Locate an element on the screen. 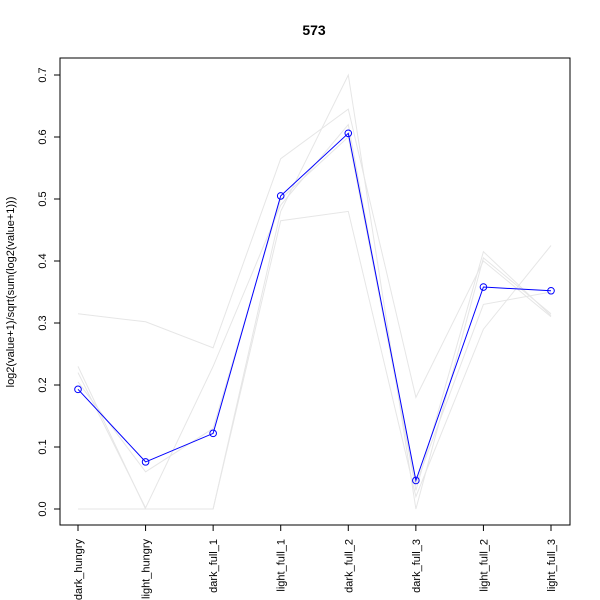 This screenshot has width=600, height=600. chart-title: 573 is located at coordinates (314, 30).